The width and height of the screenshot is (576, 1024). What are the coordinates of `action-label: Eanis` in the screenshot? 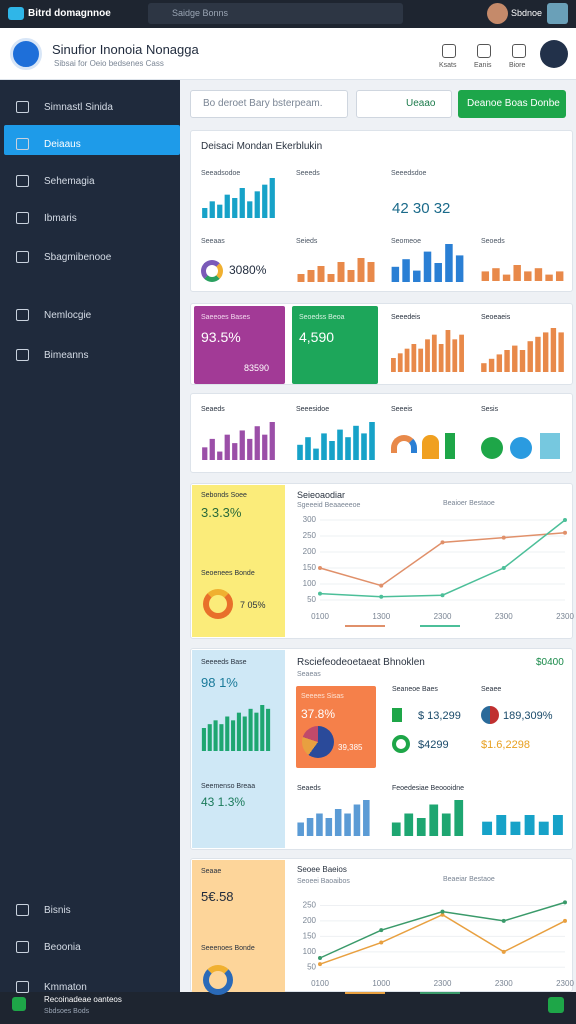 It's located at (483, 65).